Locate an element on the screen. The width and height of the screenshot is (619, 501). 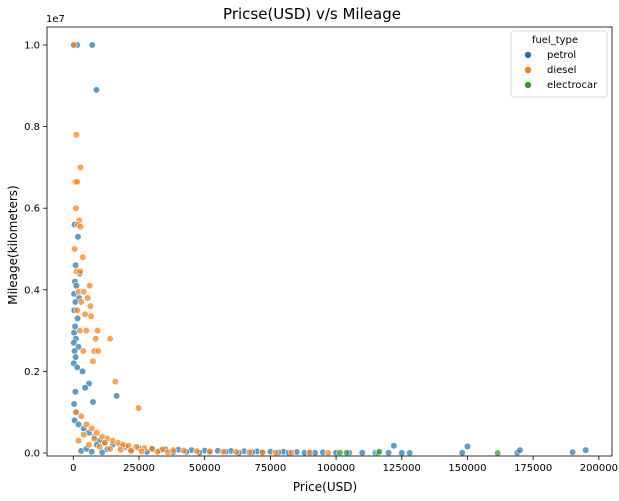
legend-marker-petrol is located at coordinates (528, 55).